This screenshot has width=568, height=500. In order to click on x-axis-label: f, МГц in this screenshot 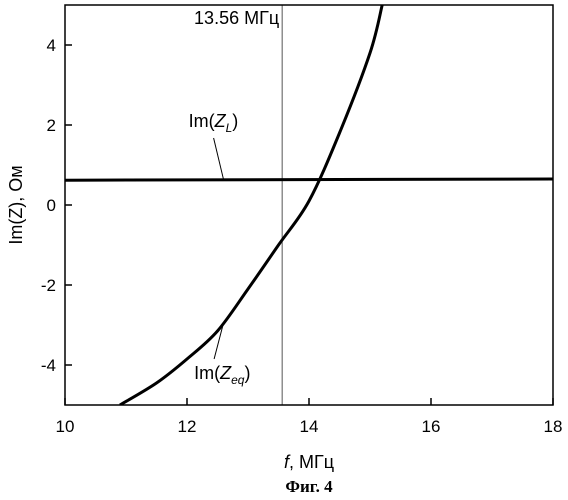, I will do `click(309, 462)`.